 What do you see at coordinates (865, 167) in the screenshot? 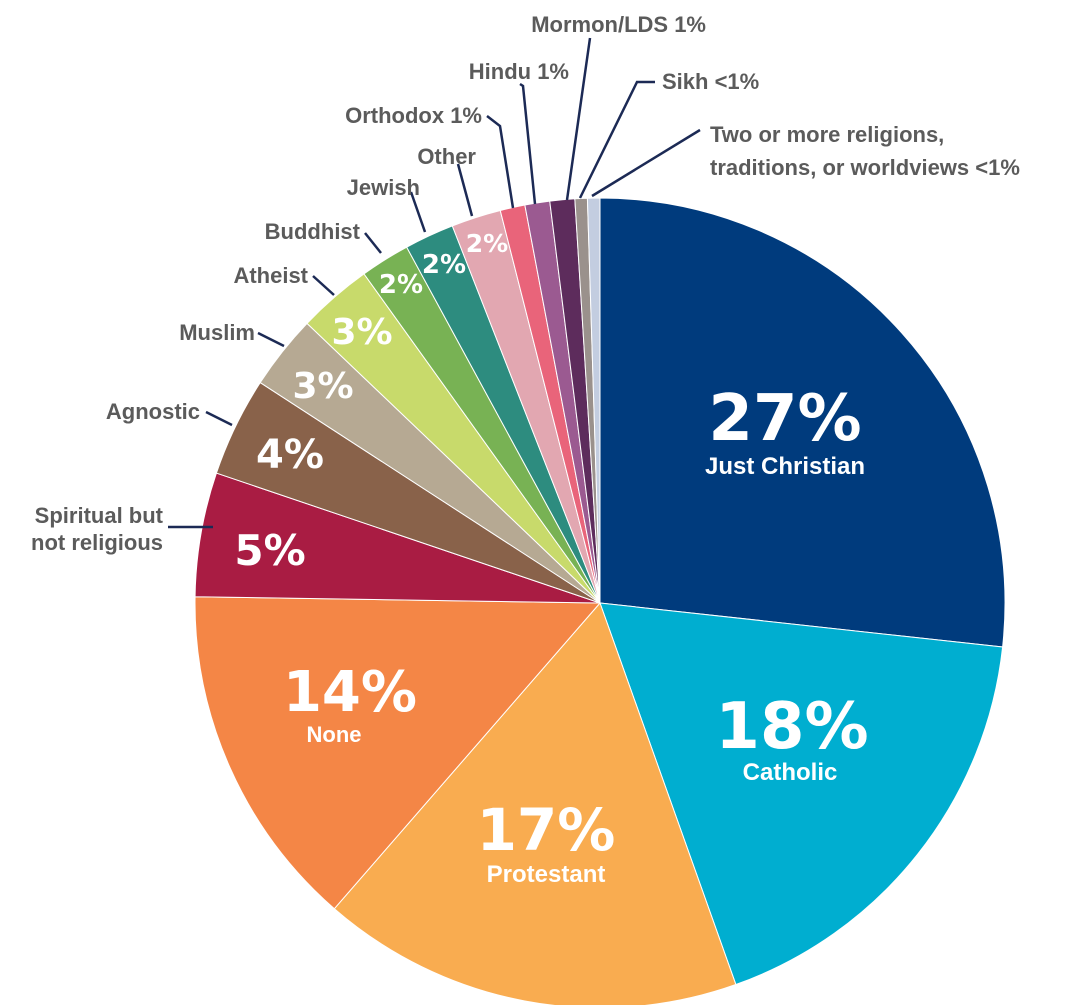
I see `label-two-more-line2: traditions, or worldviews <1%` at bounding box center [865, 167].